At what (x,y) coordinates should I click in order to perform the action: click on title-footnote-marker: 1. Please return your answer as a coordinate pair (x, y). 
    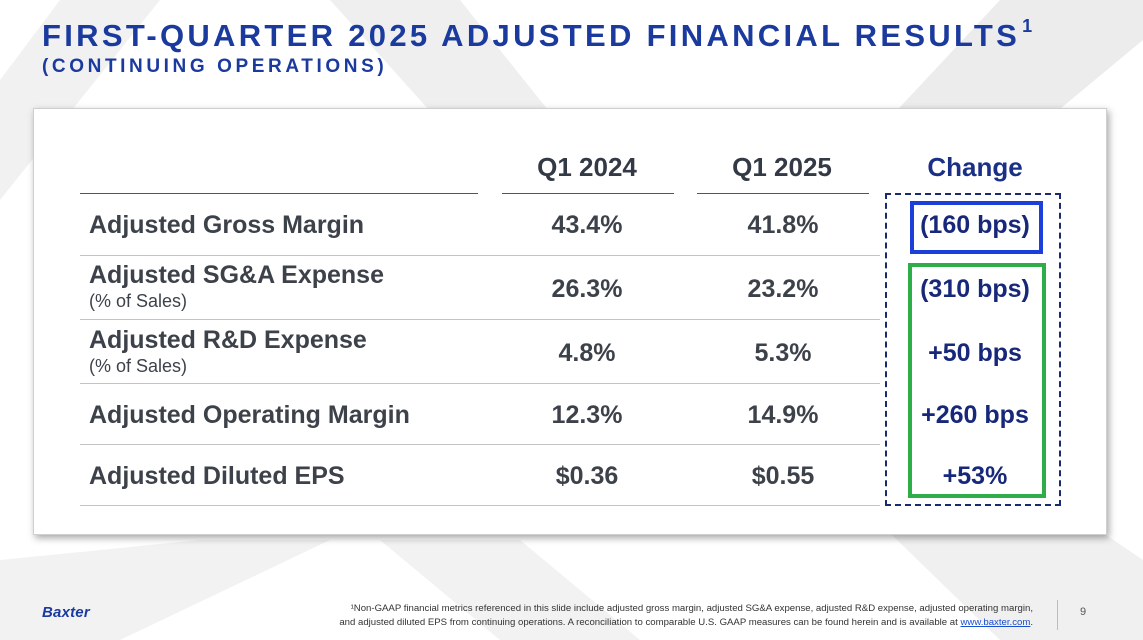
    Looking at the image, I should click on (1027, 26).